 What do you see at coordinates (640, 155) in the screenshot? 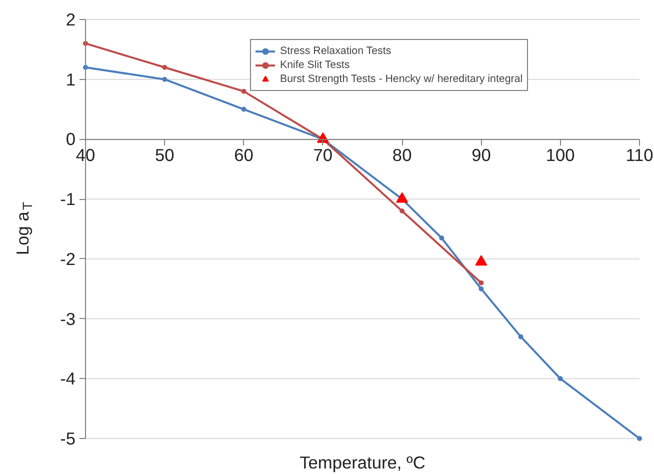
I see `x-tick-label: 110` at bounding box center [640, 155].